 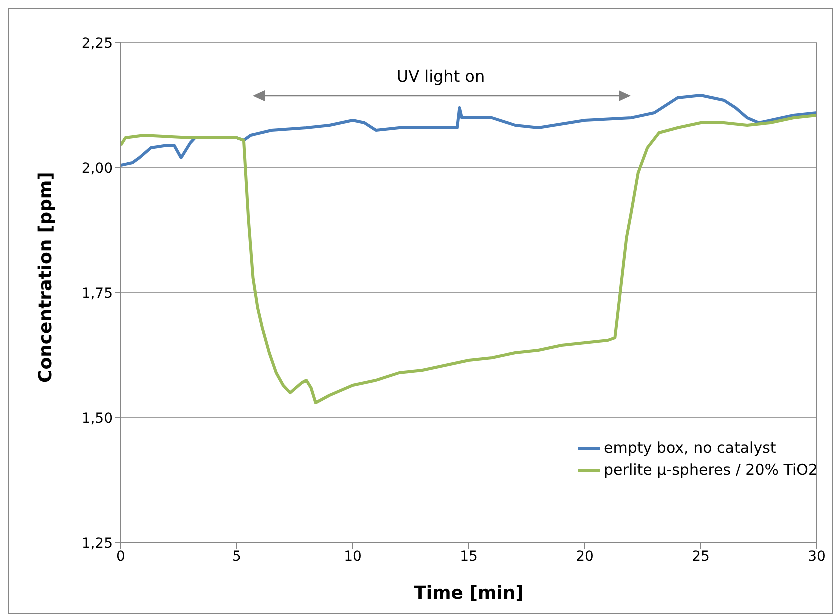 I want to click on y-axis-title: Concentration [ppm], so click(x=45, y=277).